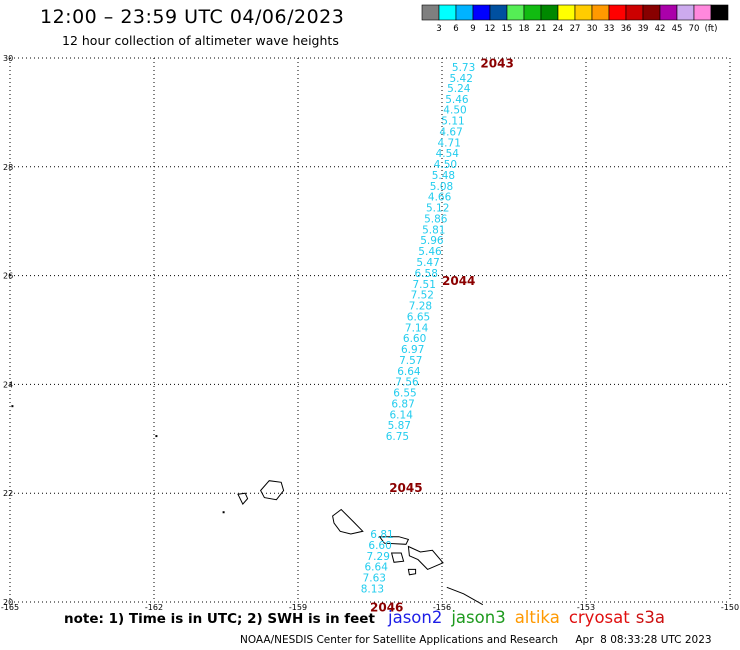 The image size is (740, 650). I want to click on island-nihoa, so click(12, 406).